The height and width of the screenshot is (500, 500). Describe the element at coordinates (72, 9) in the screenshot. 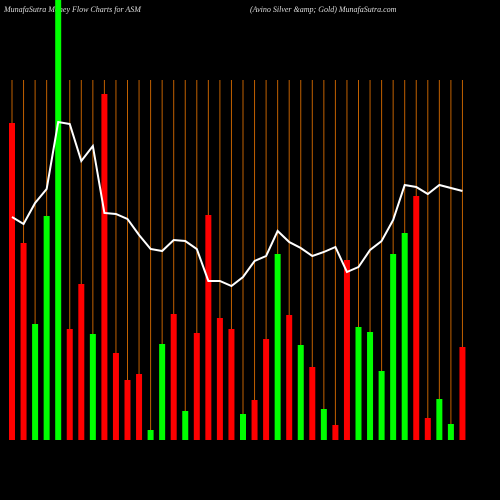

I see `chart-title: MunafaSutra Money Flow Charts for ASM` at that location.